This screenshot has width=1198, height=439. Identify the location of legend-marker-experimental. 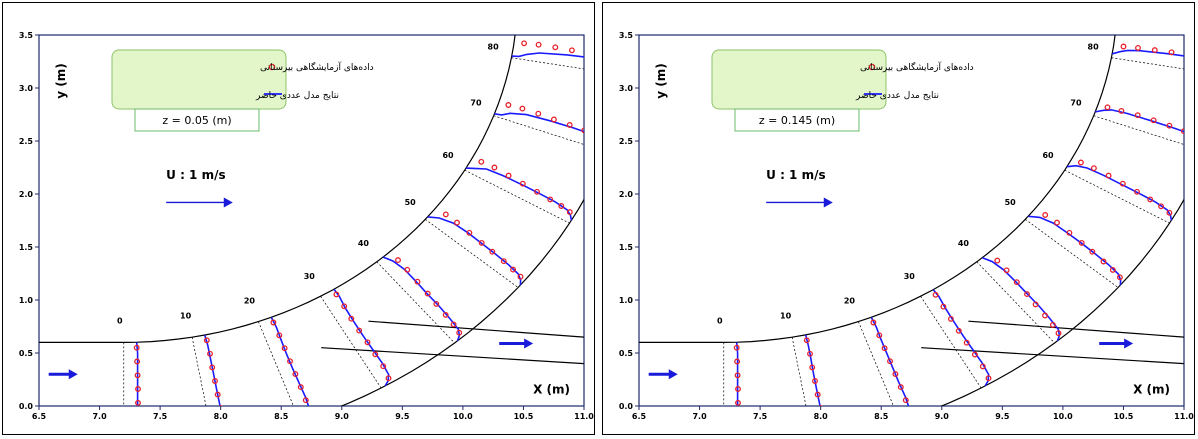
(272, 67).